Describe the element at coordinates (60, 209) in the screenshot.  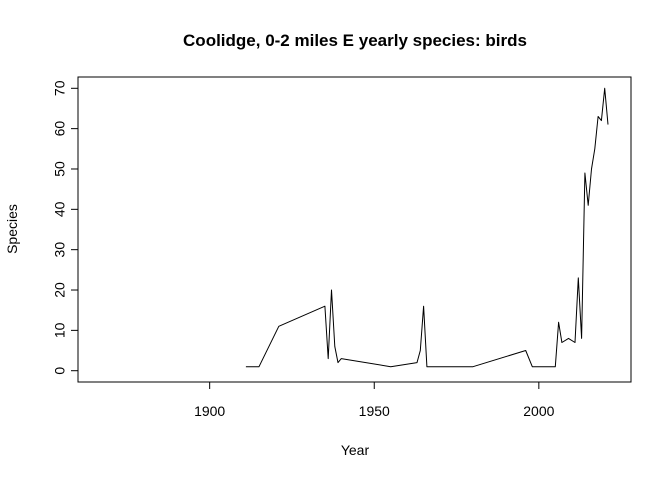
I see `y-tick-label: 40` at that location.